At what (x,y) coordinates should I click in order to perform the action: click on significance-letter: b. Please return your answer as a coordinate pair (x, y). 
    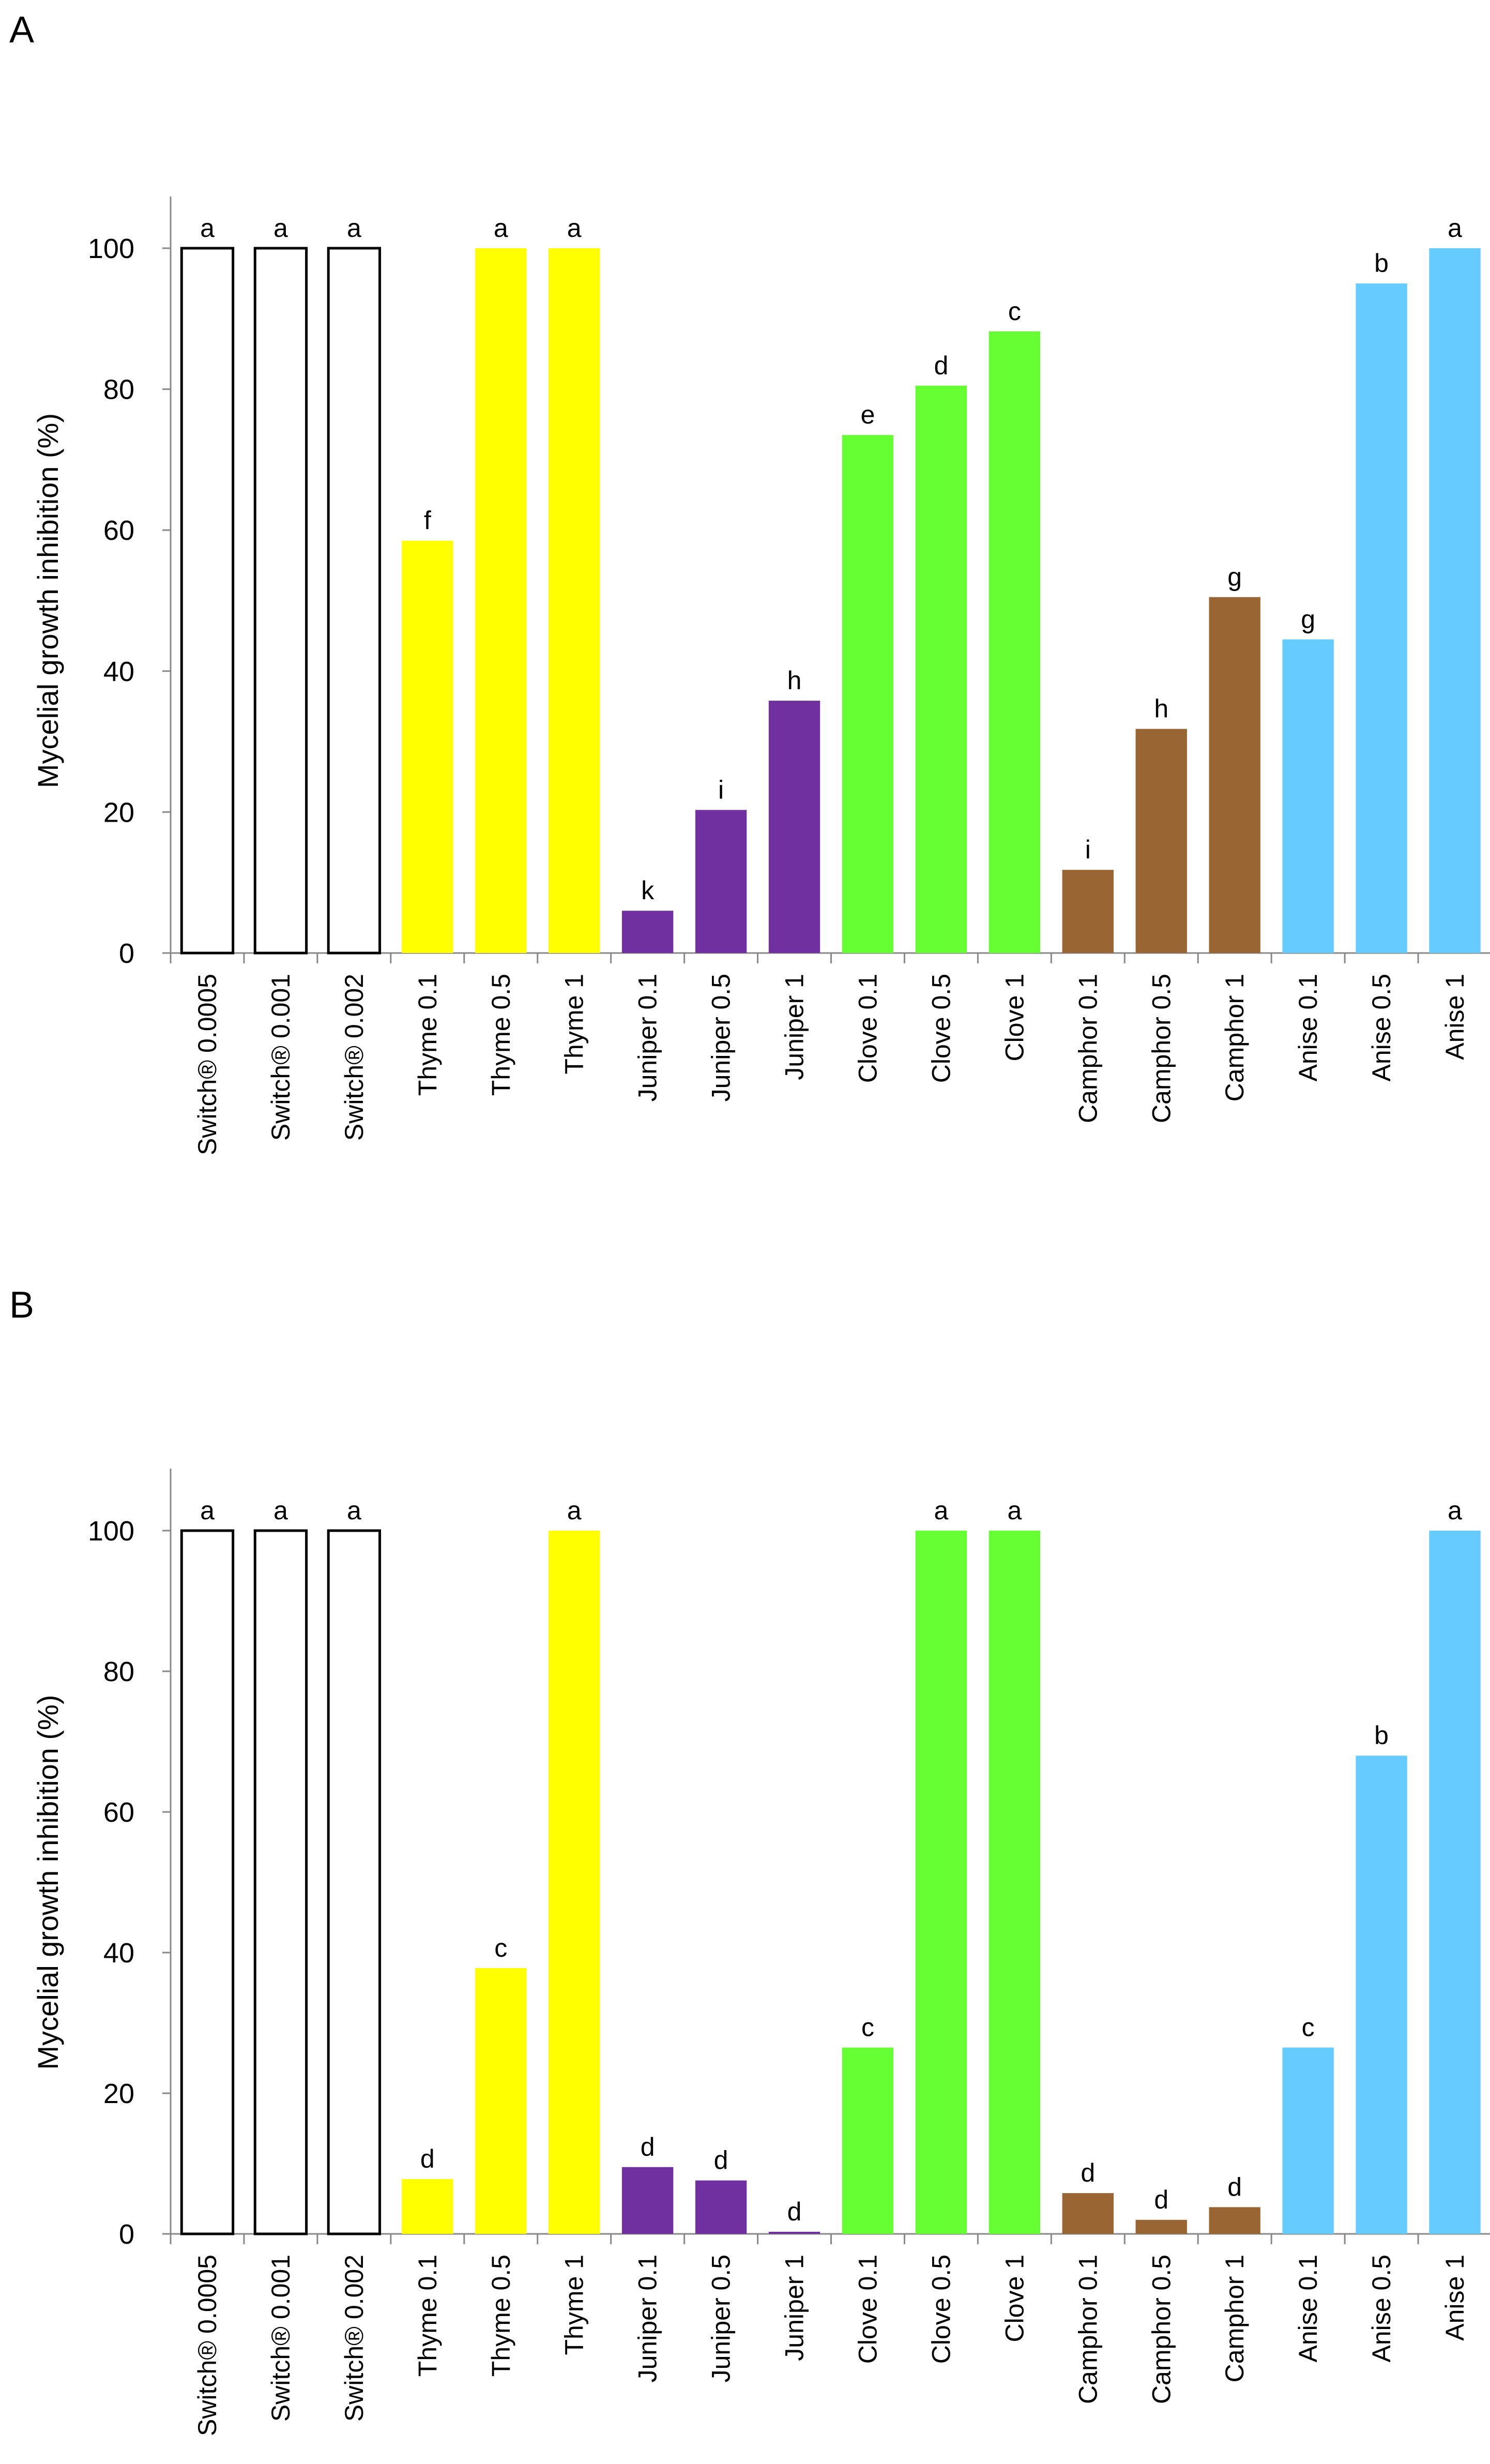
    Looking at the image, I should click on (1382, 263).